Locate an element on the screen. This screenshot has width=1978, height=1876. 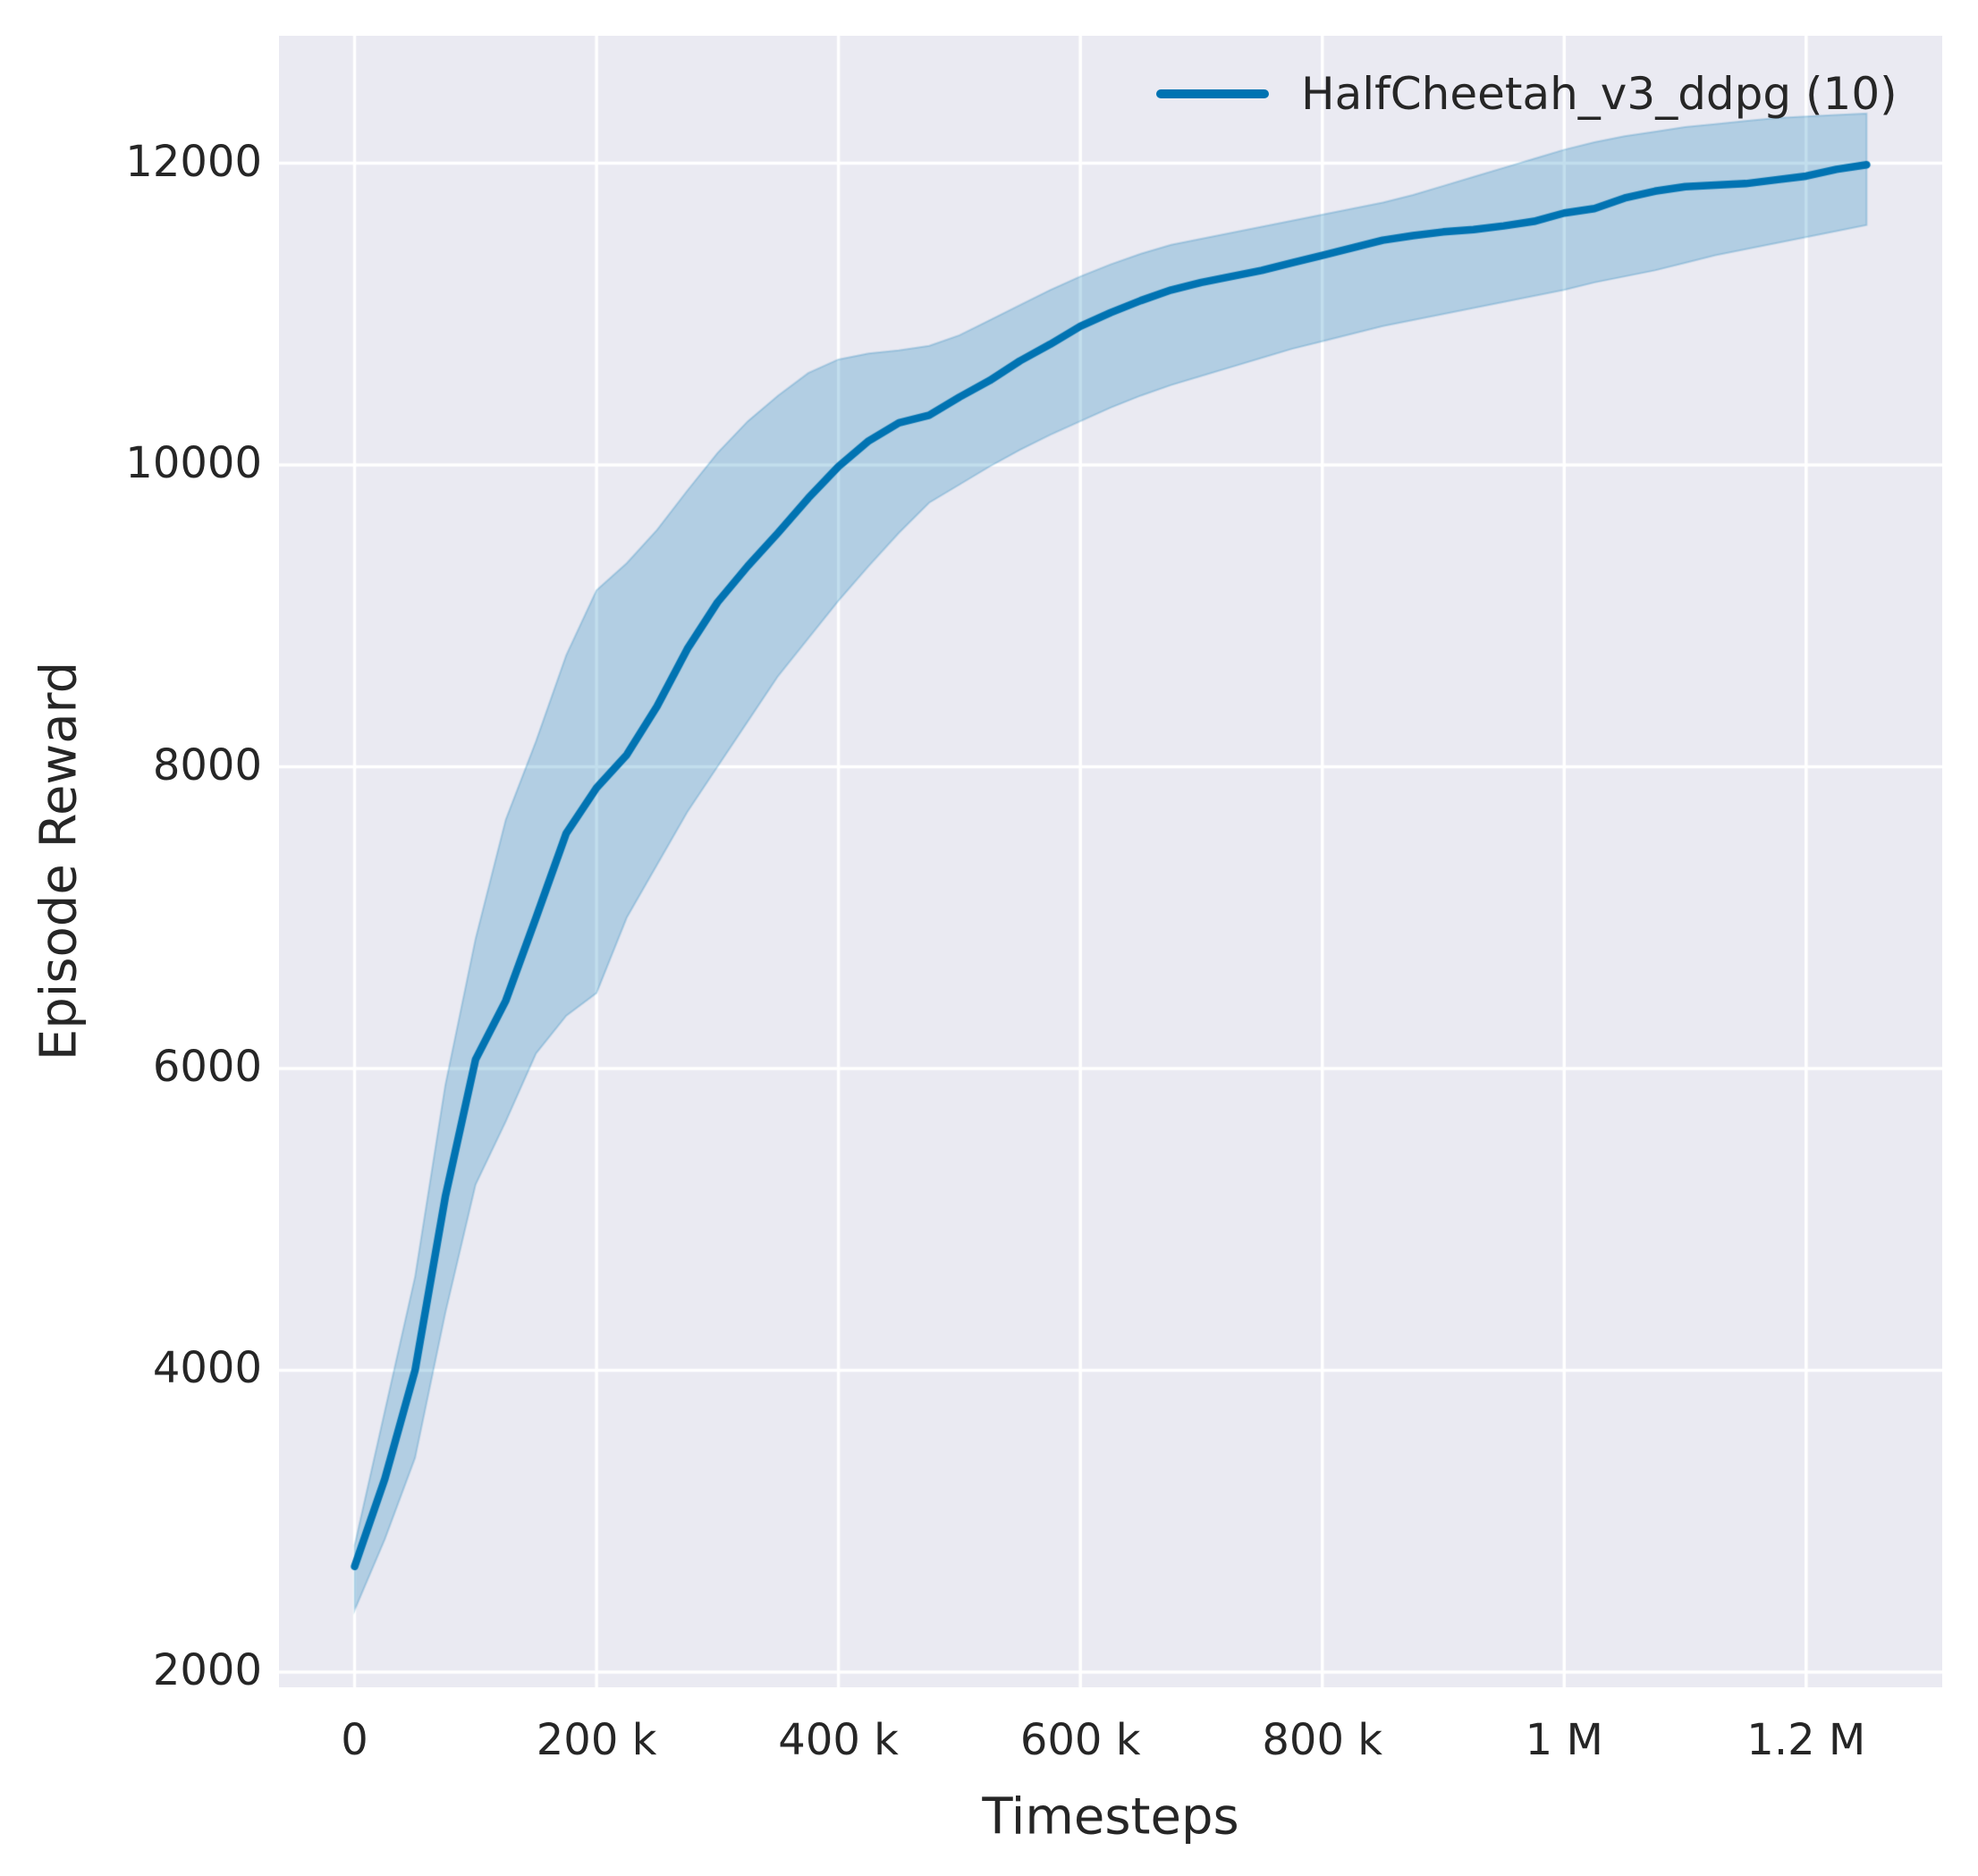
y-tick-label: 4000 is located at coordinates (207, 1369).